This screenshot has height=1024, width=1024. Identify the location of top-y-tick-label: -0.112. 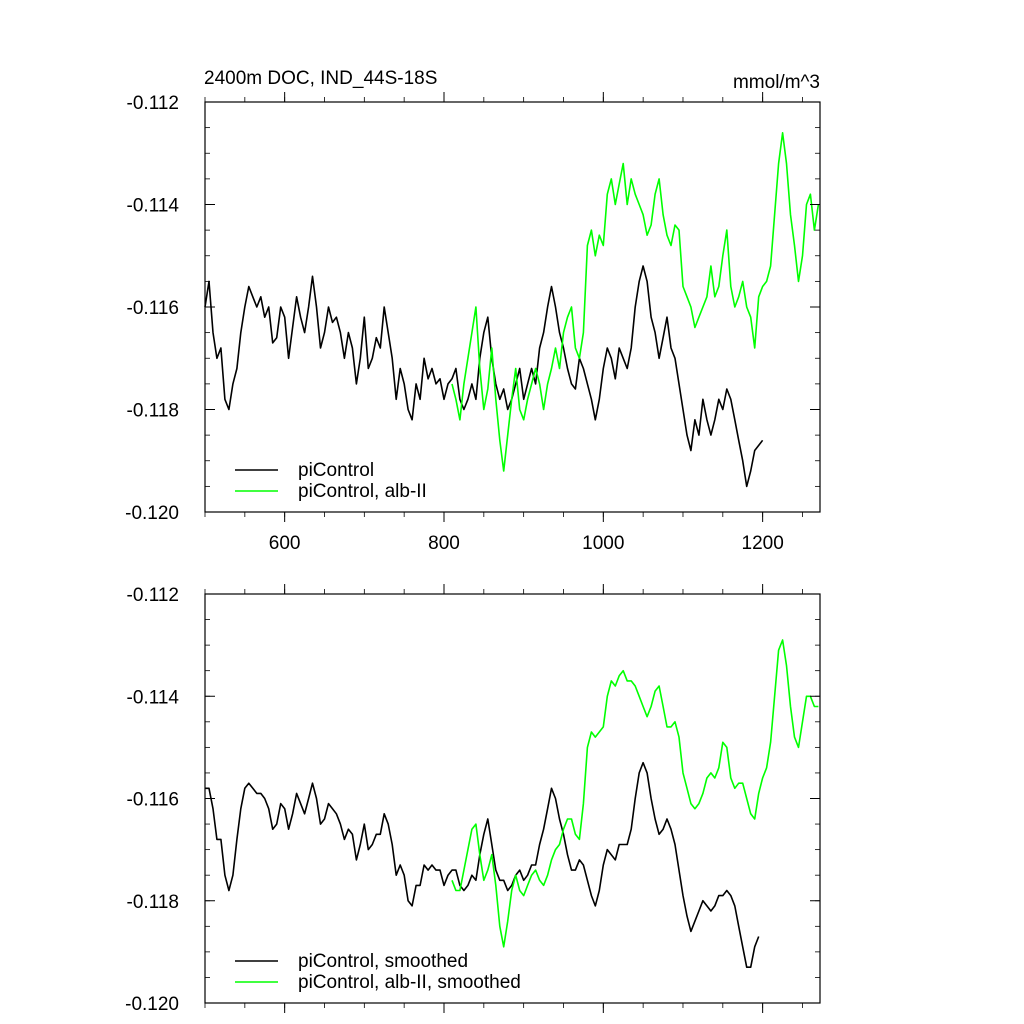
(153, 103).